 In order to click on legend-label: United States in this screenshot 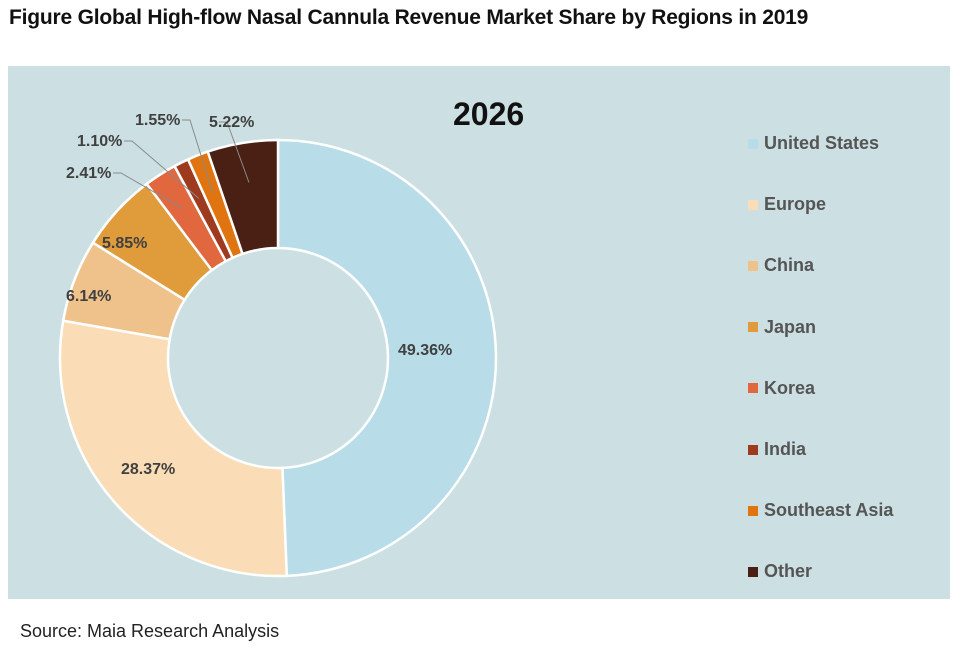, I will do `click(822, 143)`.